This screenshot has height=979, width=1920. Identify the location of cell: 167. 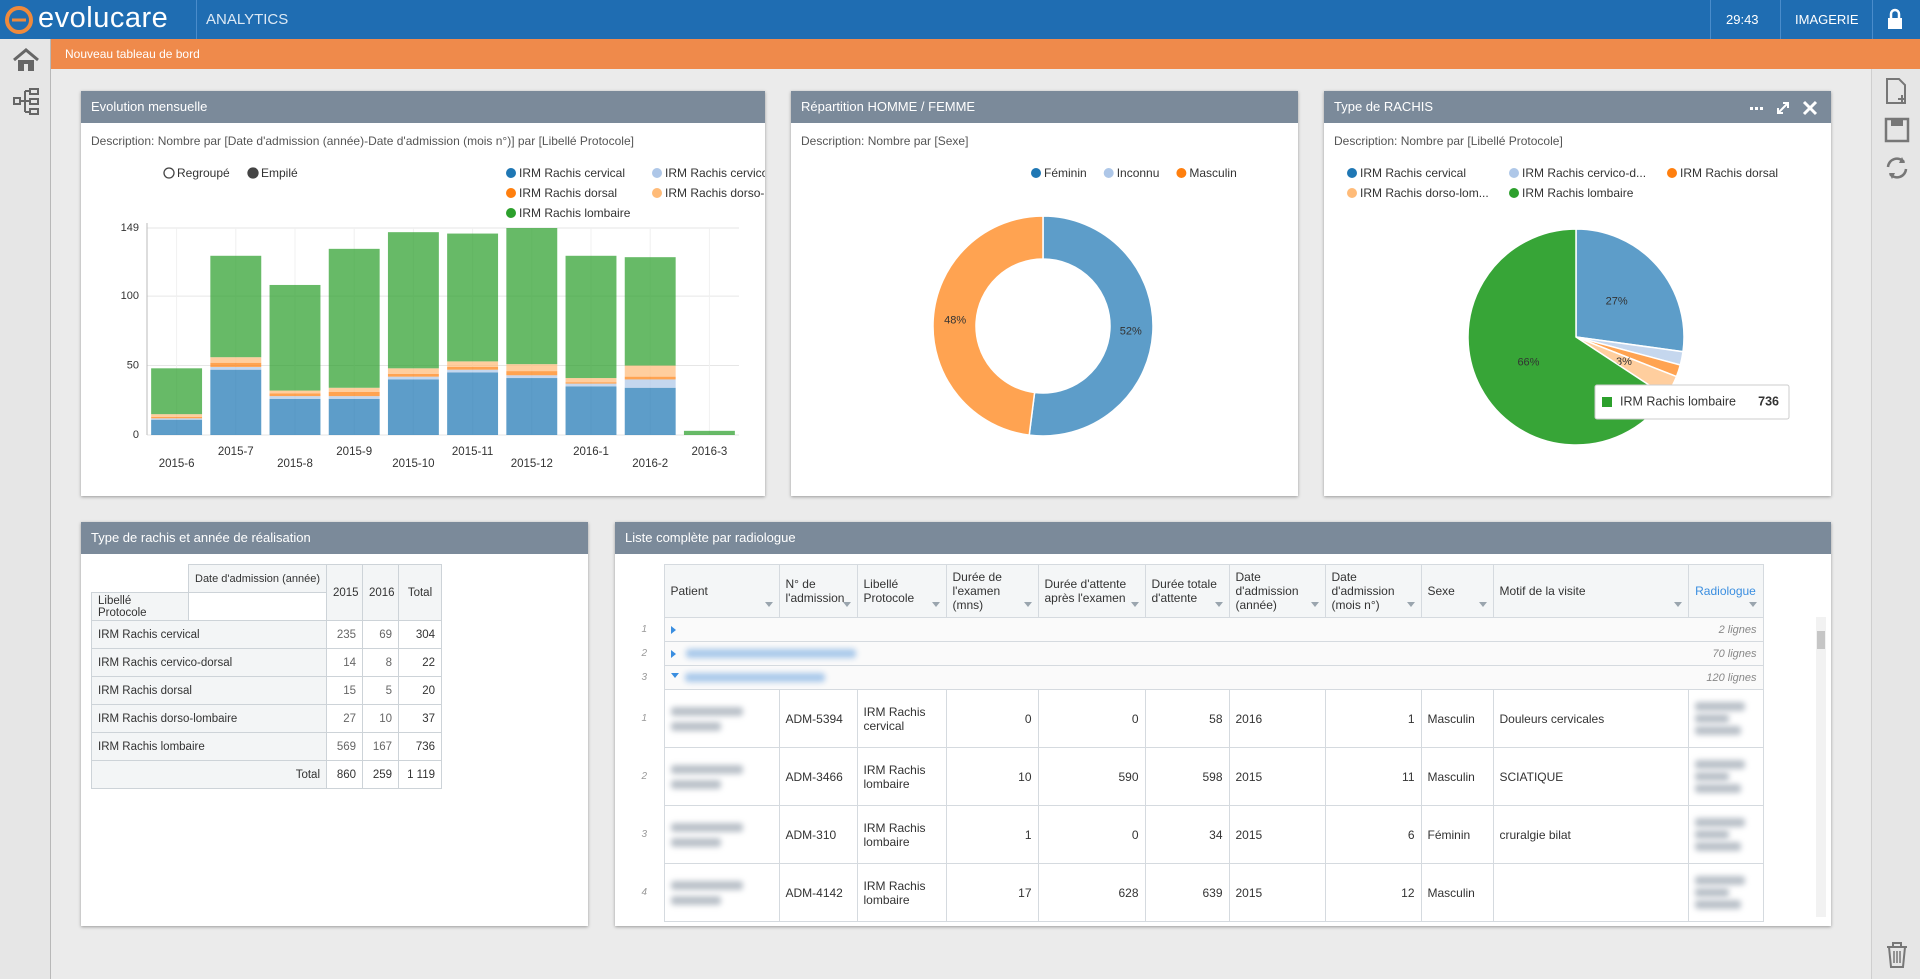
(380, 746).